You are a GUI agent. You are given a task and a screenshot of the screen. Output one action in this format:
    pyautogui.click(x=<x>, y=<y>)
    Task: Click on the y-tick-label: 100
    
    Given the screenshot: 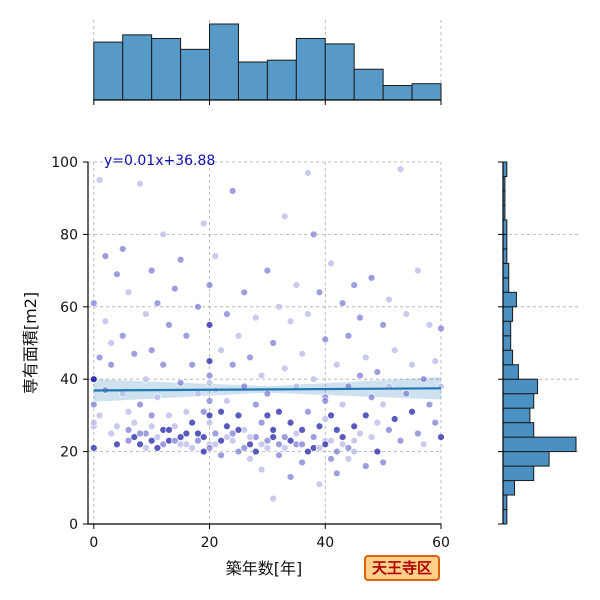 What is the action you would take?
    pyautogui.click(x=64, y=163)
    